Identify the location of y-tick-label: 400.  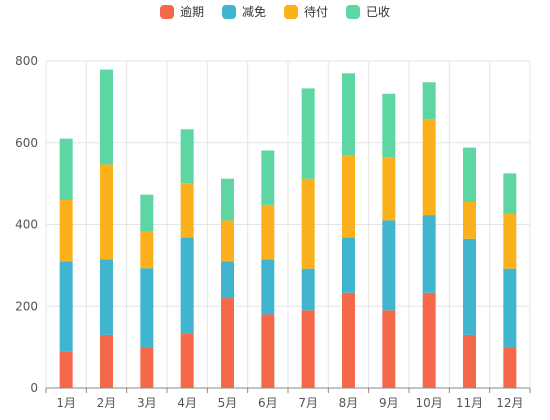
(26, 225).